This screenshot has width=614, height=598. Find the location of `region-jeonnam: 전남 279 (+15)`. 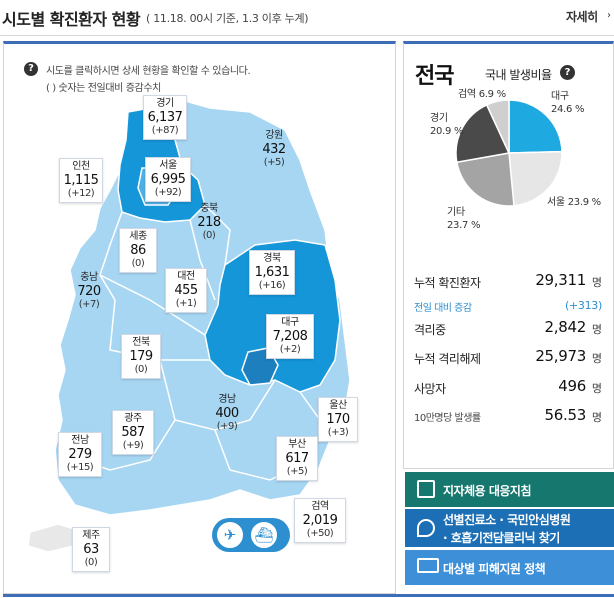

region-jeonnam: 전남 279 (+15) is located at coordinates (80, 454).